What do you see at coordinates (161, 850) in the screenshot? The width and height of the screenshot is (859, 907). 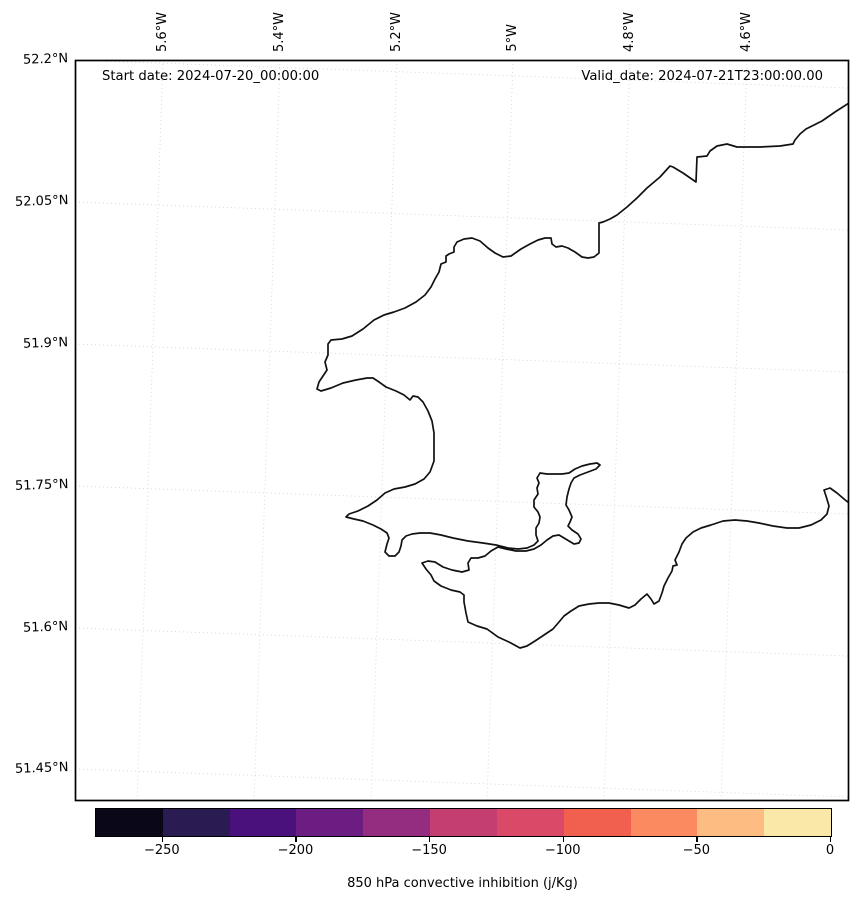 I see `colorbar-tick-label: −250` at bounding box center [161, 850].